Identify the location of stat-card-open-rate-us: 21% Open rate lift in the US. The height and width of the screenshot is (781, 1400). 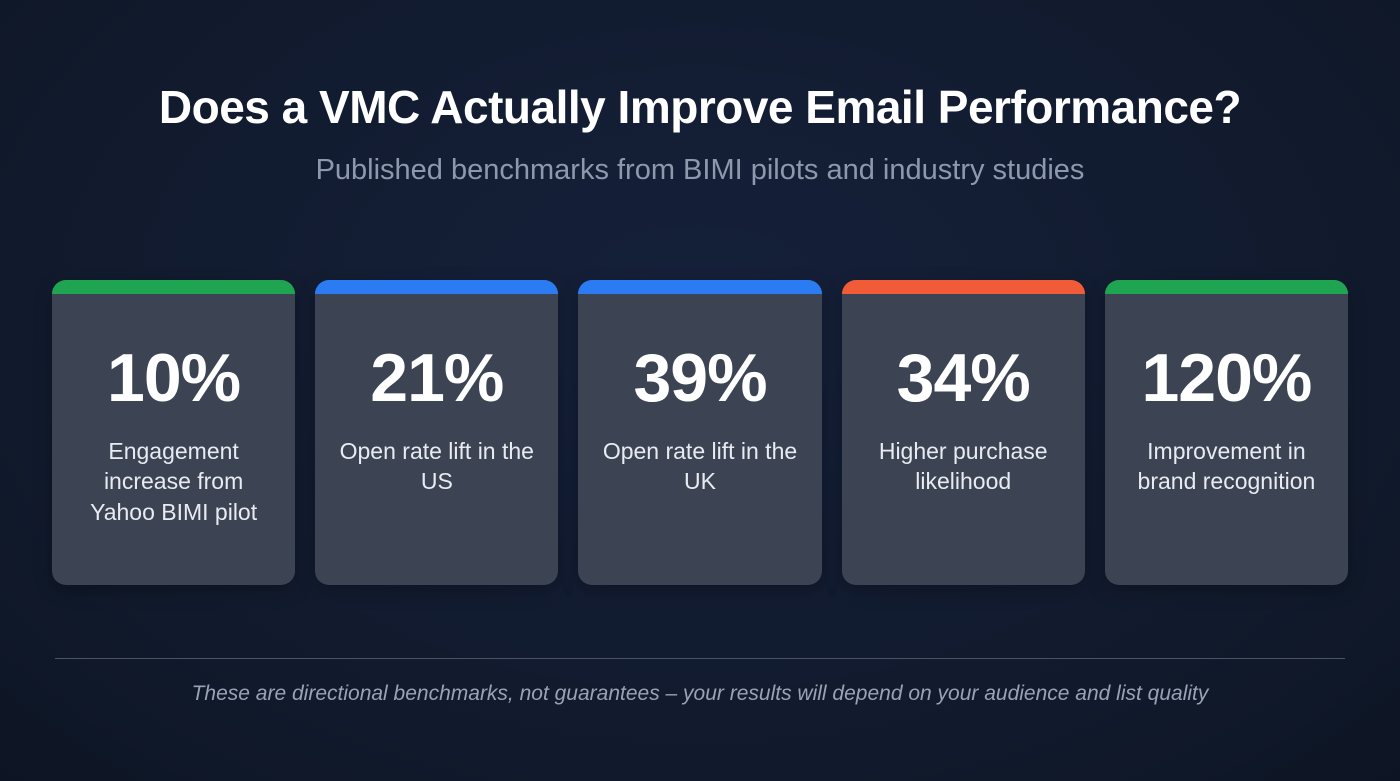
(437, 432).